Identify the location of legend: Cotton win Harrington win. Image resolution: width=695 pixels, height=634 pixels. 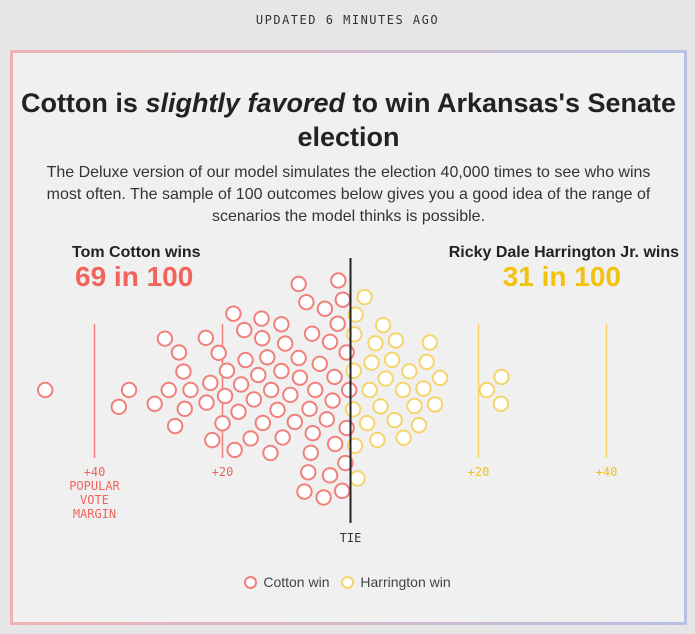
(347, 583).